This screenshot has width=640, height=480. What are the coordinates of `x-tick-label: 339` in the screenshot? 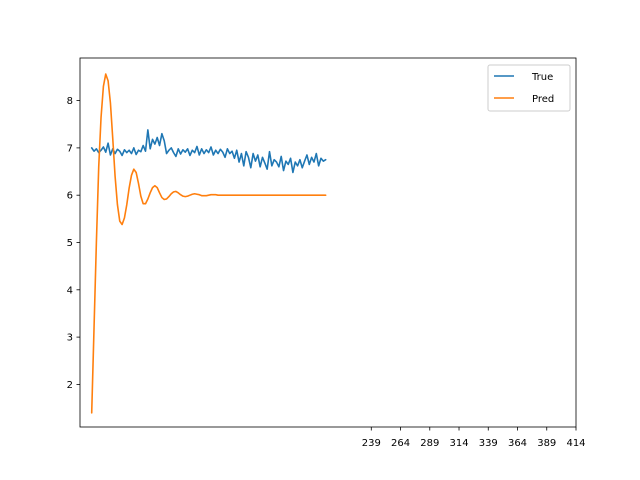 It's located at (488, 443).